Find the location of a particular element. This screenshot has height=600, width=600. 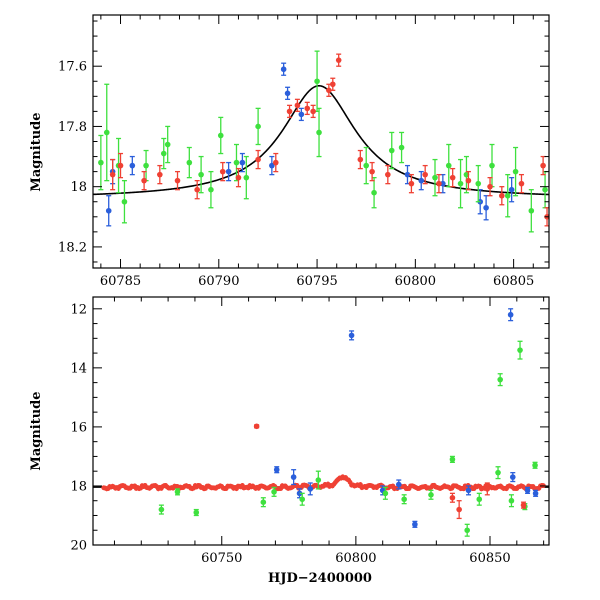

y-tick-label: 14 is located at coordinates (78, 368).